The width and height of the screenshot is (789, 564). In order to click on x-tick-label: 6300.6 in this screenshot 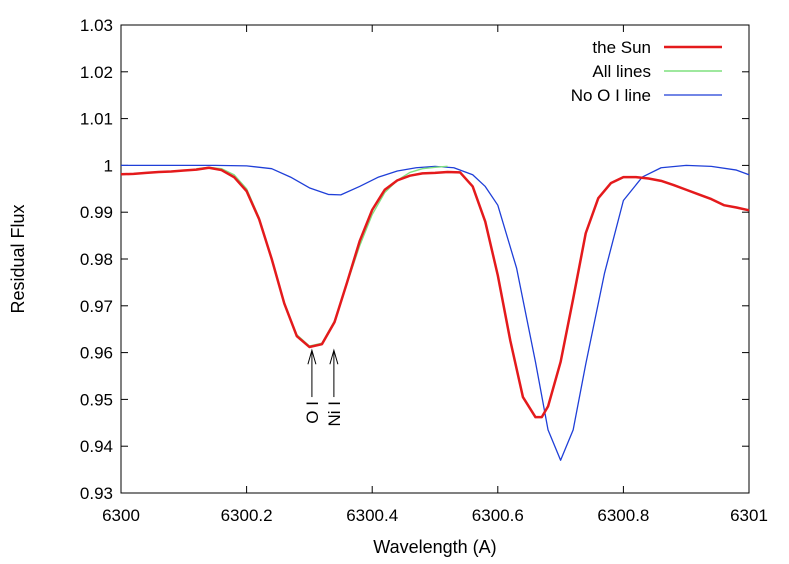, I will do `click(498, 515)`.